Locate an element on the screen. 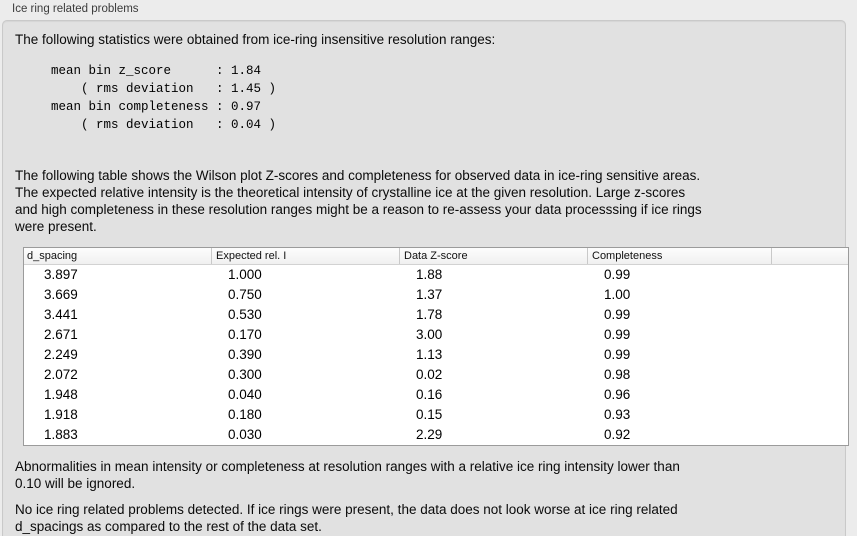 The width and height of the screenshot is (857, 536). table-row: 2.249 0.390 1.13 0.99 is located at coordinates (436, 355).